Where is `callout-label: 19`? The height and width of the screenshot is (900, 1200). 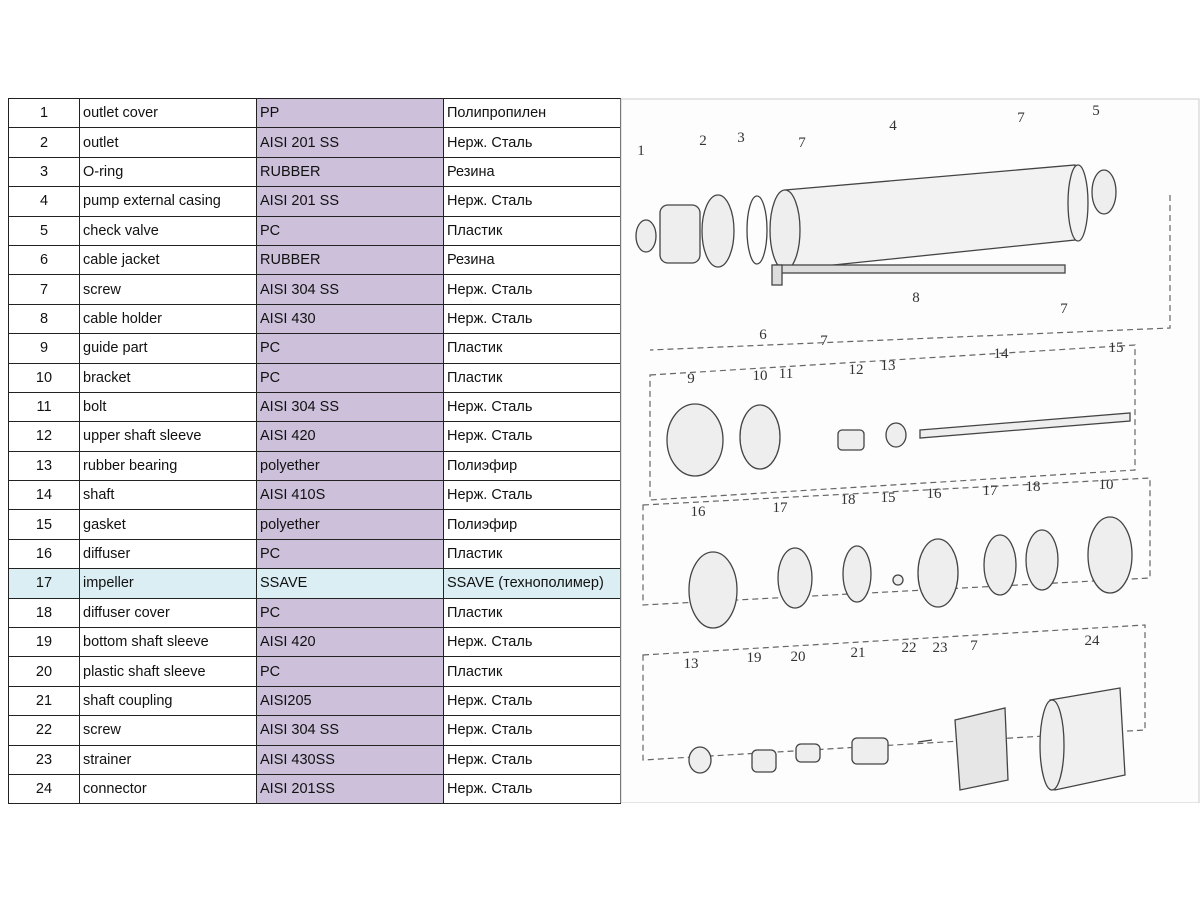 callout-label: 19 is located at coordinates (754, 658).